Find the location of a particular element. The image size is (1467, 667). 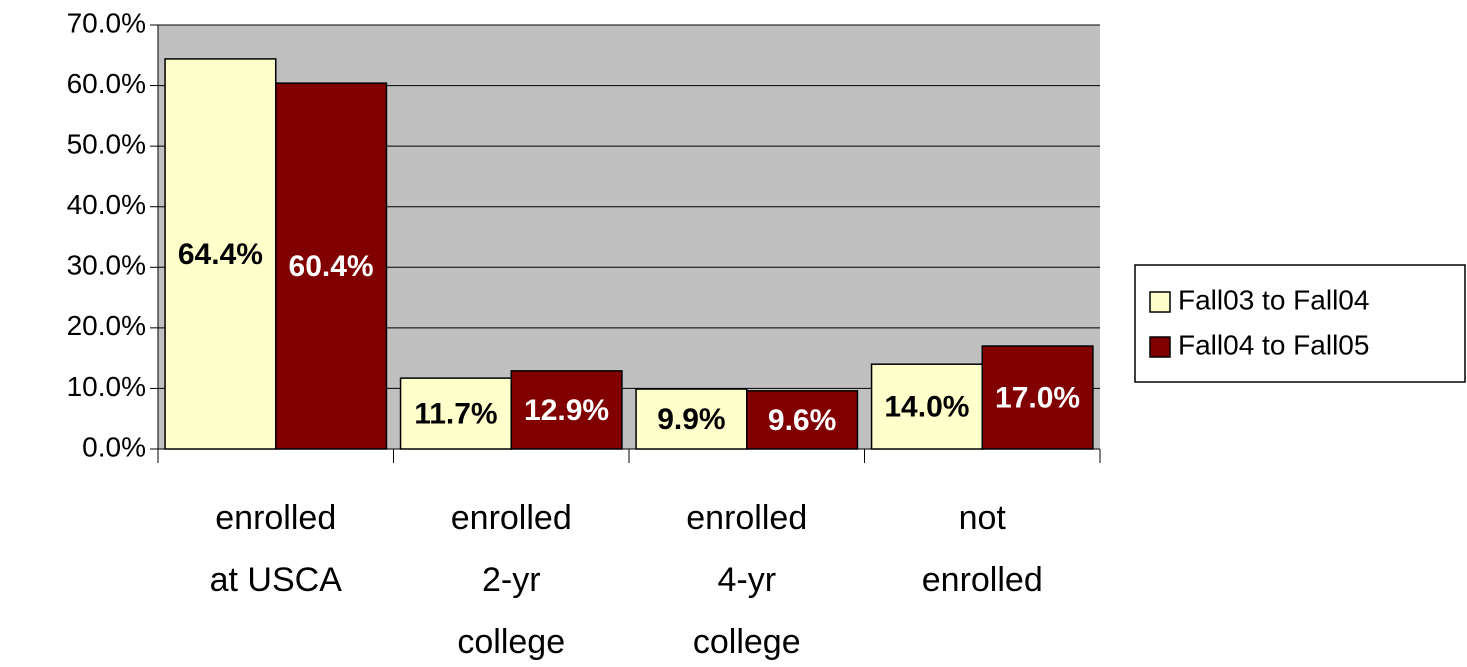

value-label: 17.0% is located at coordinates (1037, 397).